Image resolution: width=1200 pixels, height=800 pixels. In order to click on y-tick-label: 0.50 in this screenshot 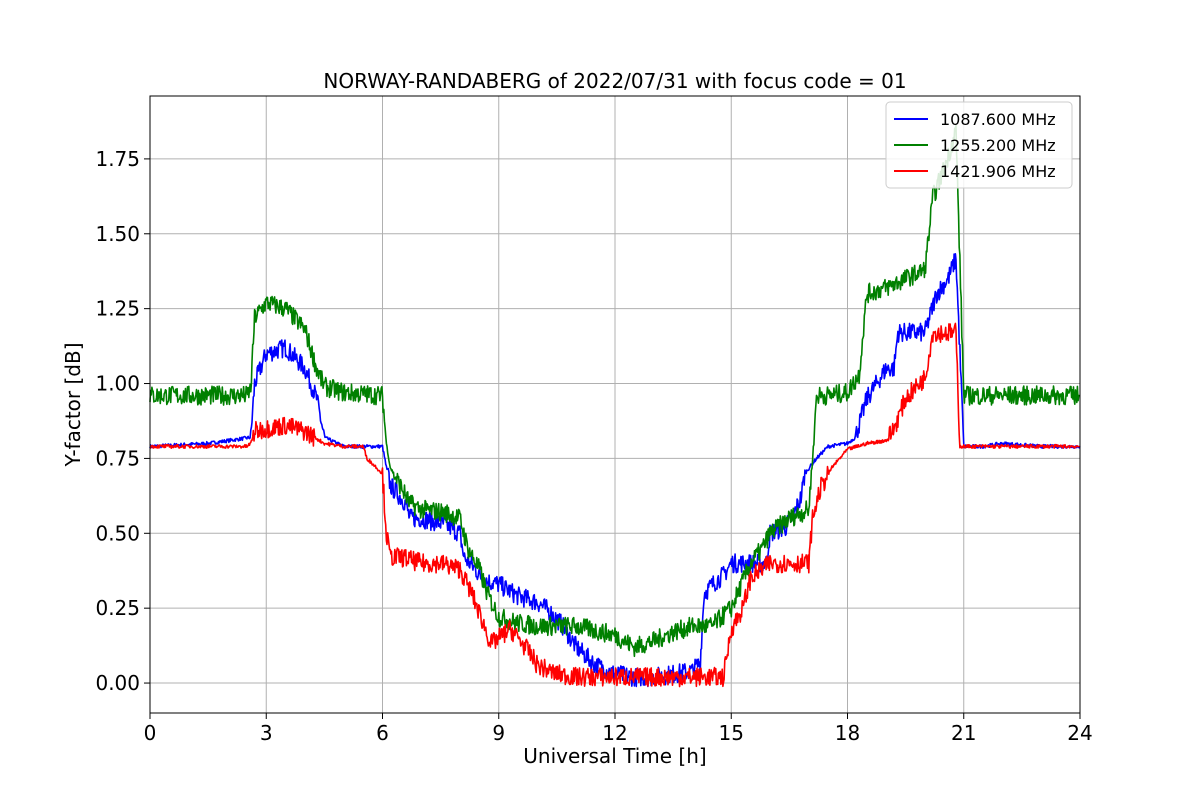, I will do `click(117, 533)`.